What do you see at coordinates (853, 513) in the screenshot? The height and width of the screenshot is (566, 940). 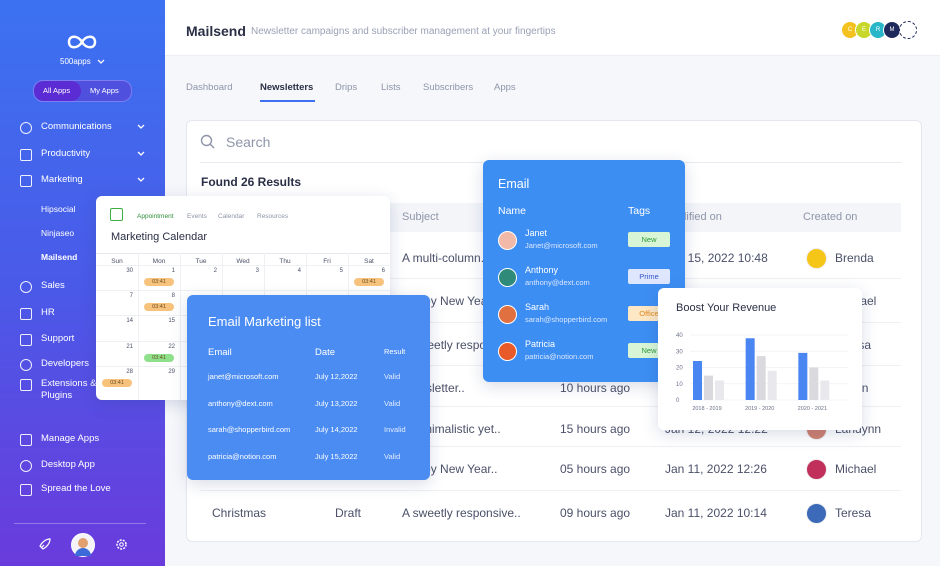 I see `cell: Teresa` at bounding box center [853, 513].